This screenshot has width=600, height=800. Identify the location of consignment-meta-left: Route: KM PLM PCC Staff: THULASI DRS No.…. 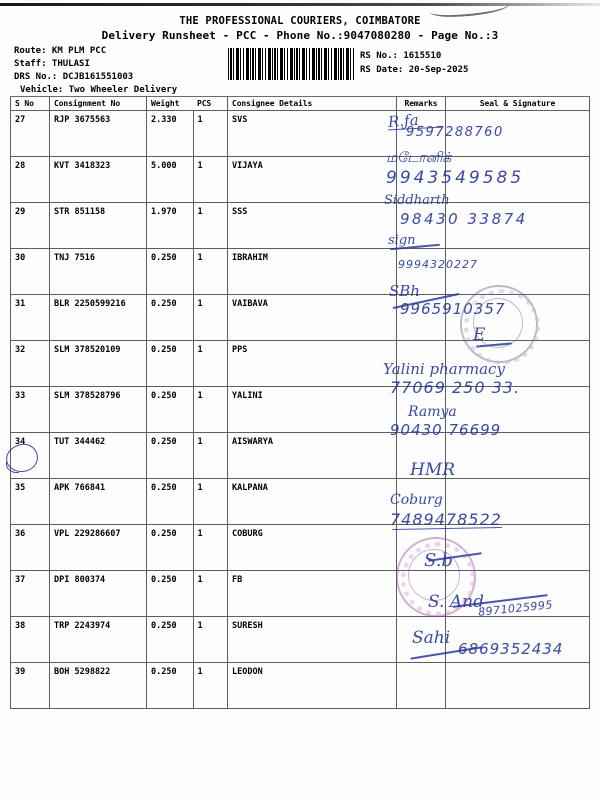
(95, 71).